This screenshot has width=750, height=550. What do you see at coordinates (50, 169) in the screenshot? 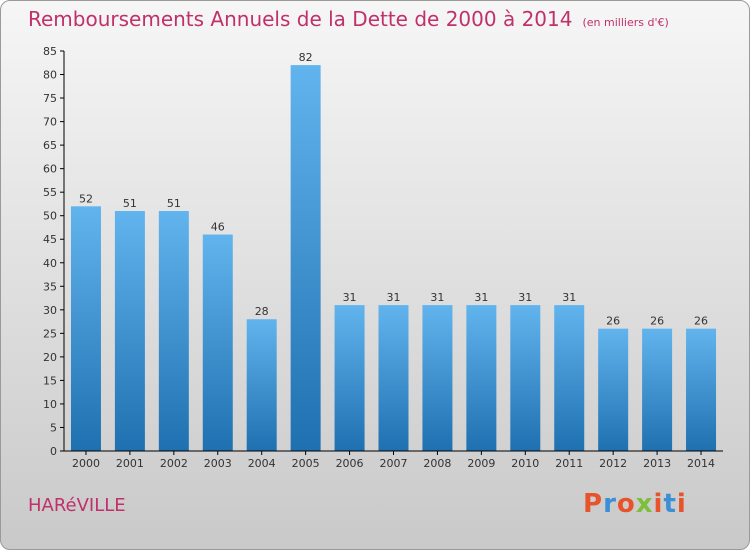
I see `y-tick-label: 60` at bounding box center [50, 169].